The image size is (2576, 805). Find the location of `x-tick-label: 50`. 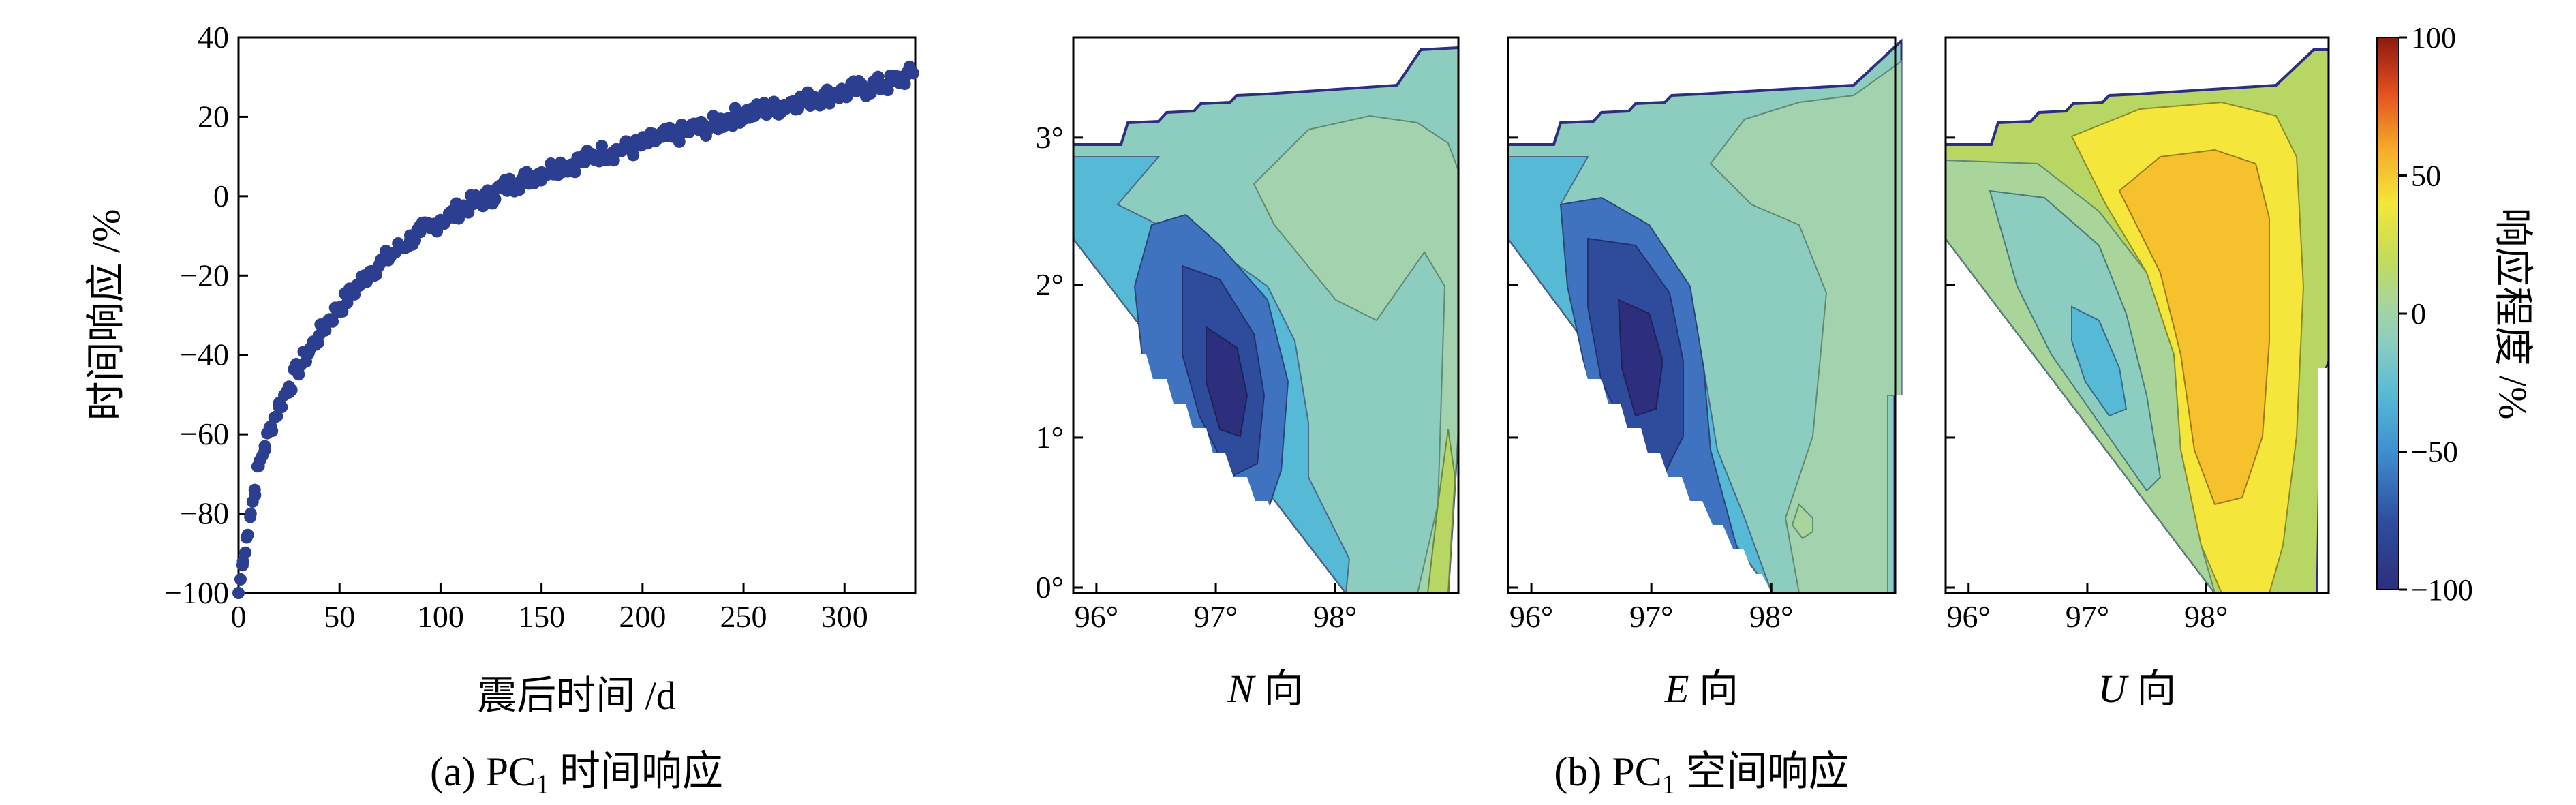

x-tick-label: 50 is located at coordinates (339, 616).